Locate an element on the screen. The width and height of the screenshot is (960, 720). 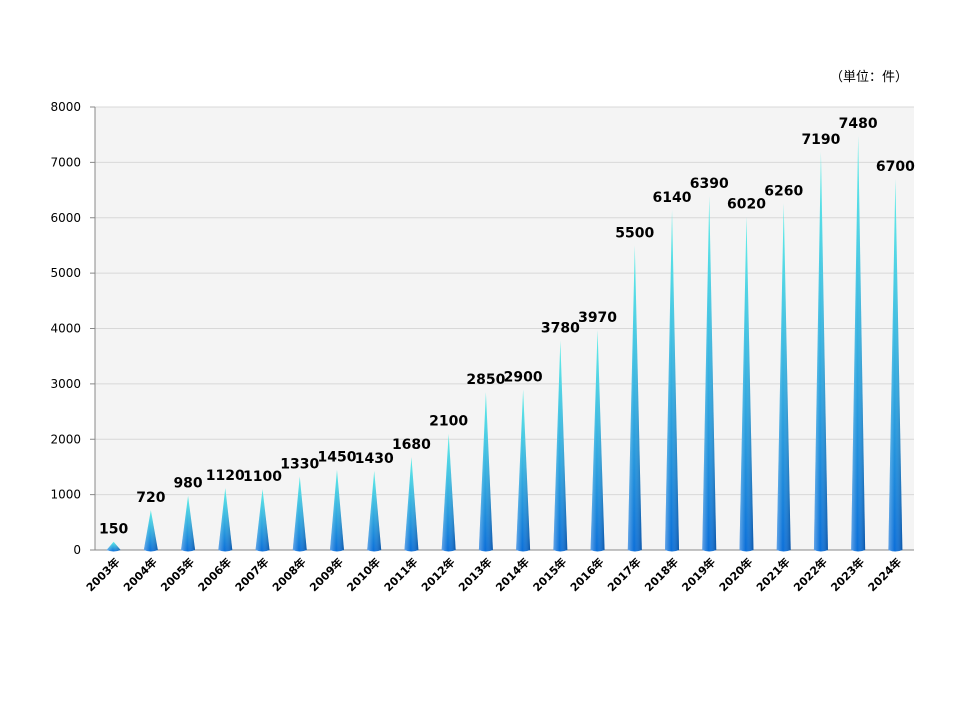
data-label: 1680 is located at coordinates (411, 445).